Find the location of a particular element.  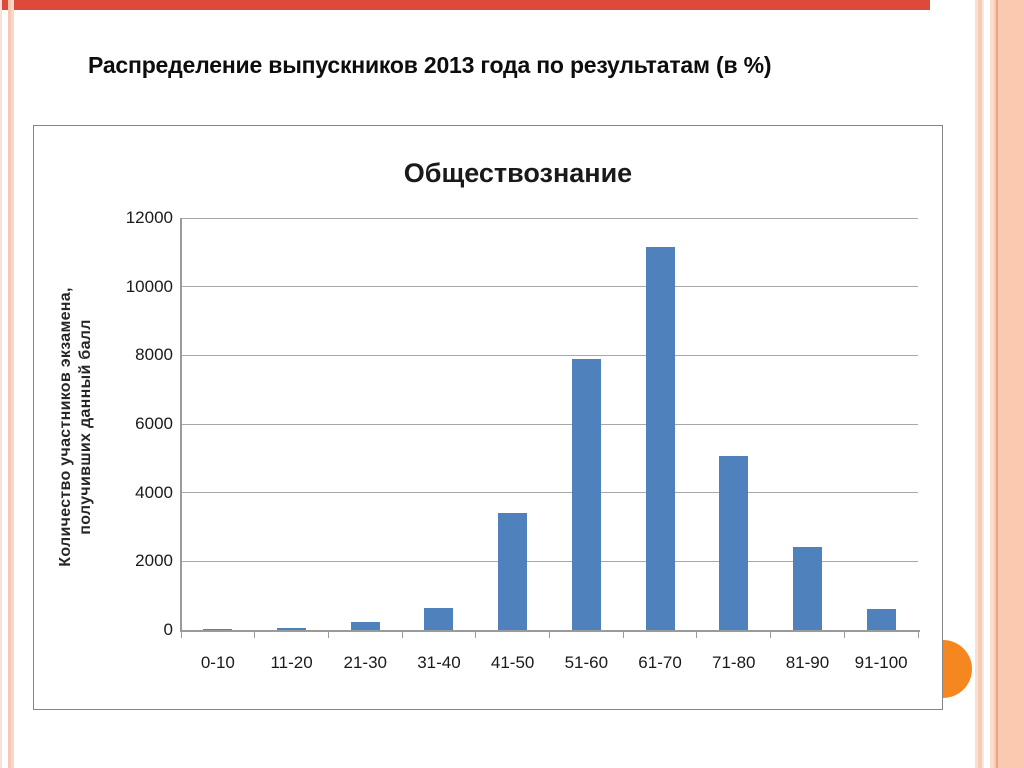

y-tick-label-2000: 2000 is located at coordinates (154, 561).